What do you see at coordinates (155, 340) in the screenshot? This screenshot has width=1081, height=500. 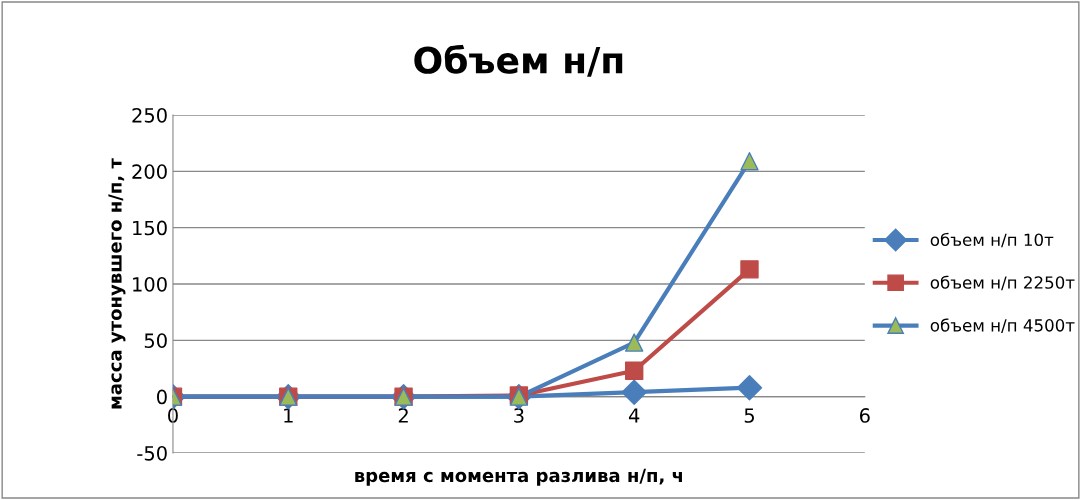 I see `y-tick-label: 50` at bounding box center [155, 340].